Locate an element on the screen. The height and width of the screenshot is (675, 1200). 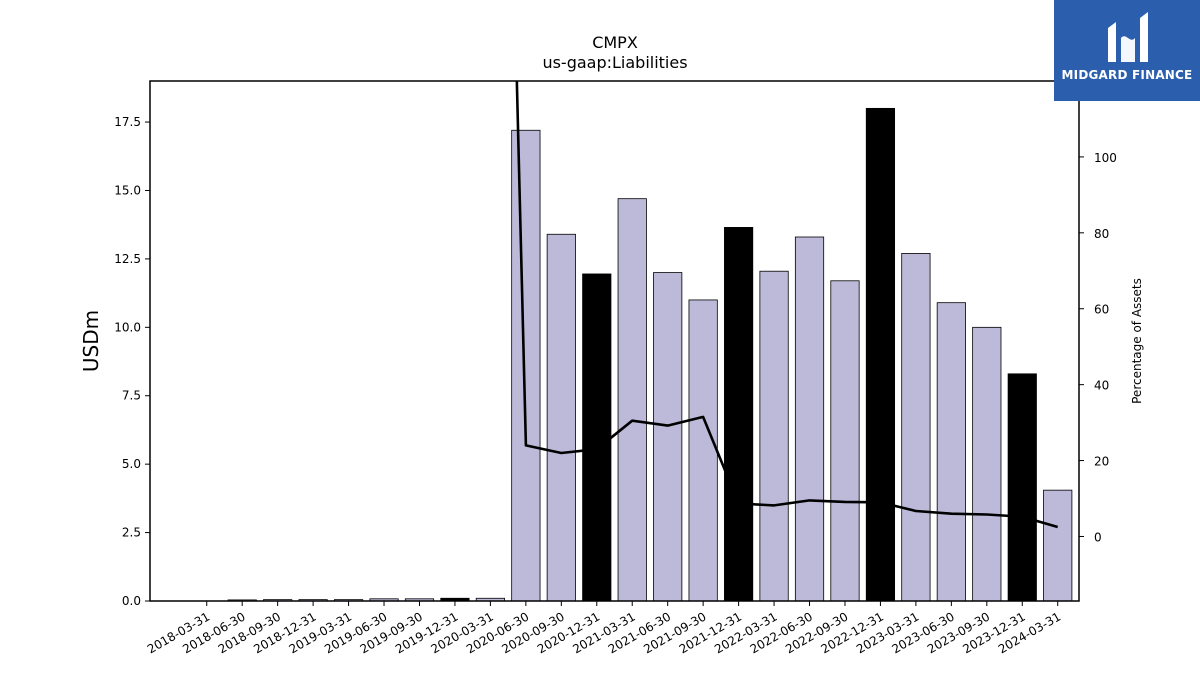
y2-tick-label: 40 is located at coordinates (1101, 386).